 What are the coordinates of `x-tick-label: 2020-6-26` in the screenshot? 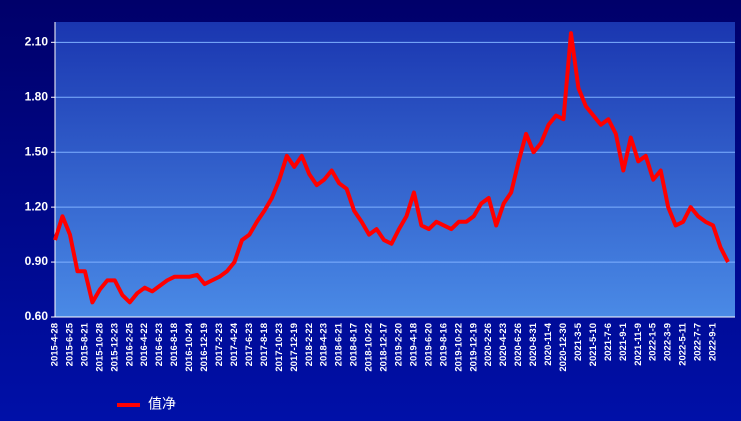 It's located at (518, 344).